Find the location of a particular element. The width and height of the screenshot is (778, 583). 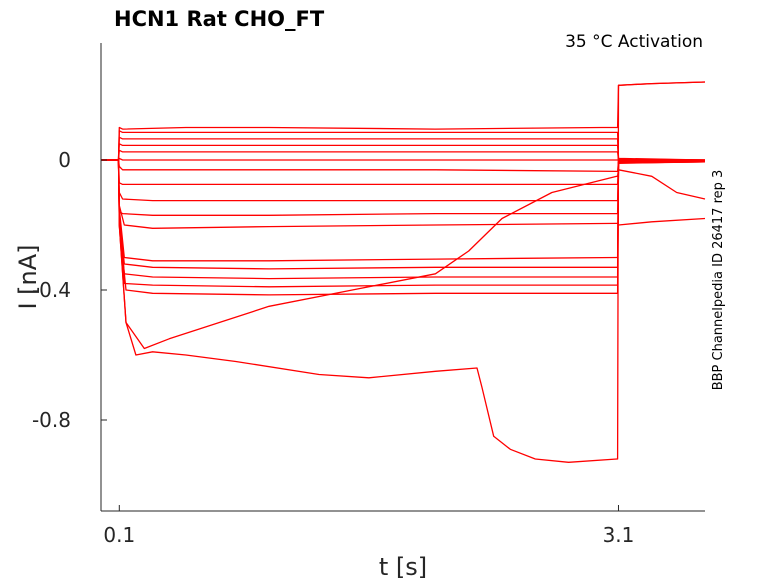

chart-subtitle: 35 °C Activation is located at coordinates (634, 42).